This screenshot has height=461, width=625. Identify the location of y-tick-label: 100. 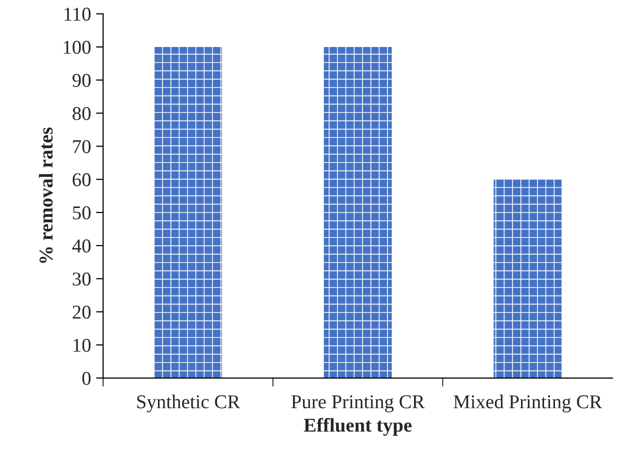
(77, 47).